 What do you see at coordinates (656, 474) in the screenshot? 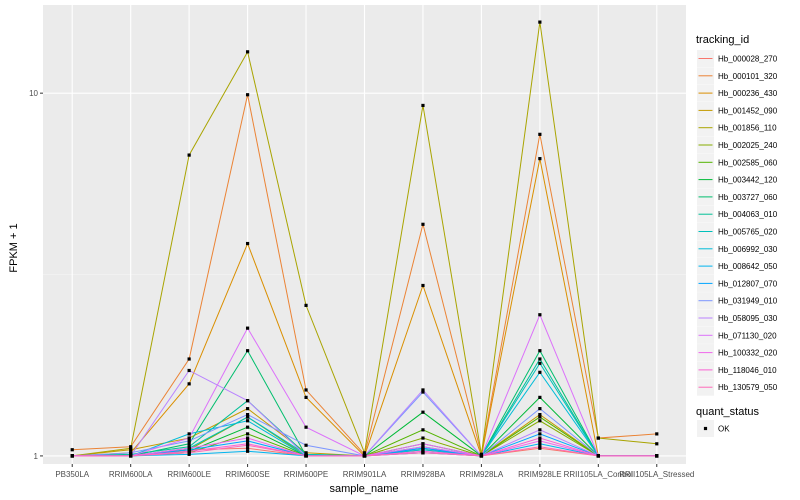
I see `x-tick-label: RRII105LA_Stressed` at bounding box center [656, 474].